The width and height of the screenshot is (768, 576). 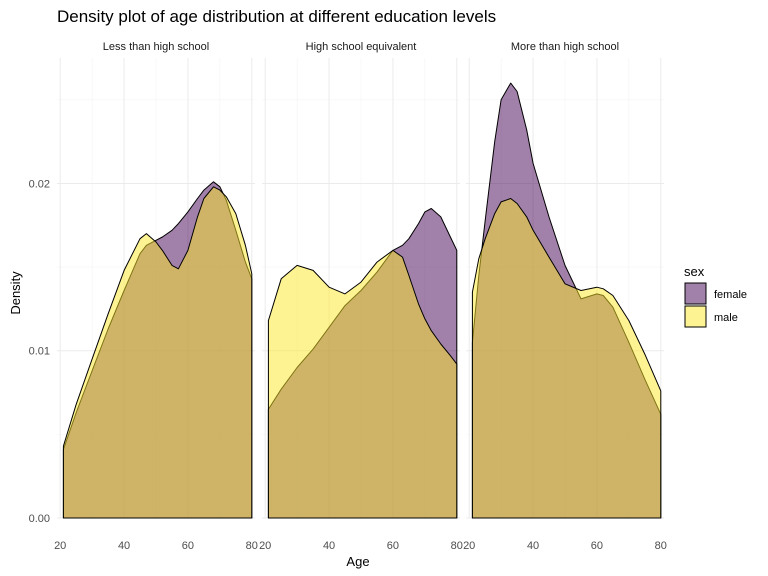 What do you see at coordinates (565, 47) in the screenshot?
I see `facet-strip-label: More than high school` at bounding box center [565, 47].